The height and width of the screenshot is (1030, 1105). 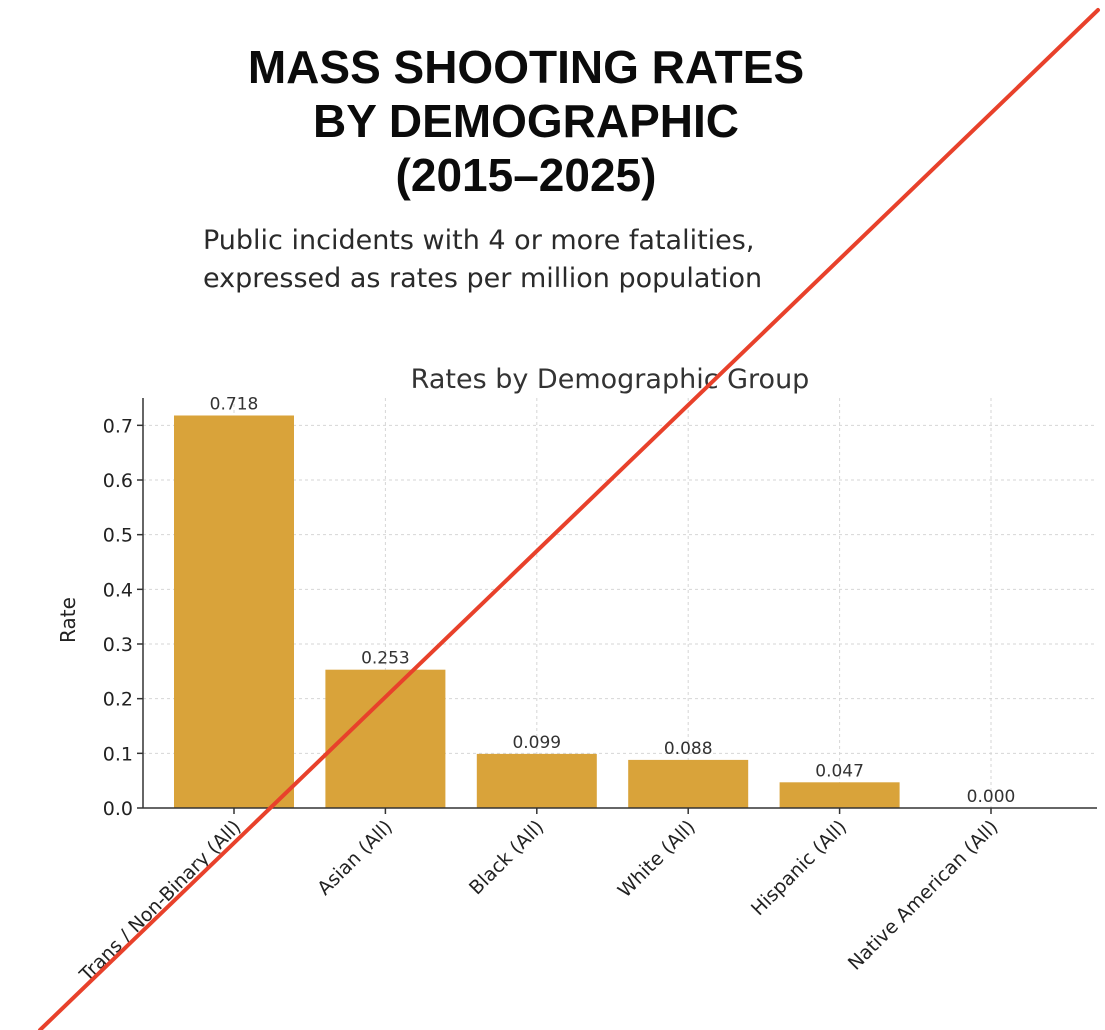 What do you see at coordinates (839, 771) in the screenshot?
I see `bar-value-label: 0.047` at bounding box center [839, 771].